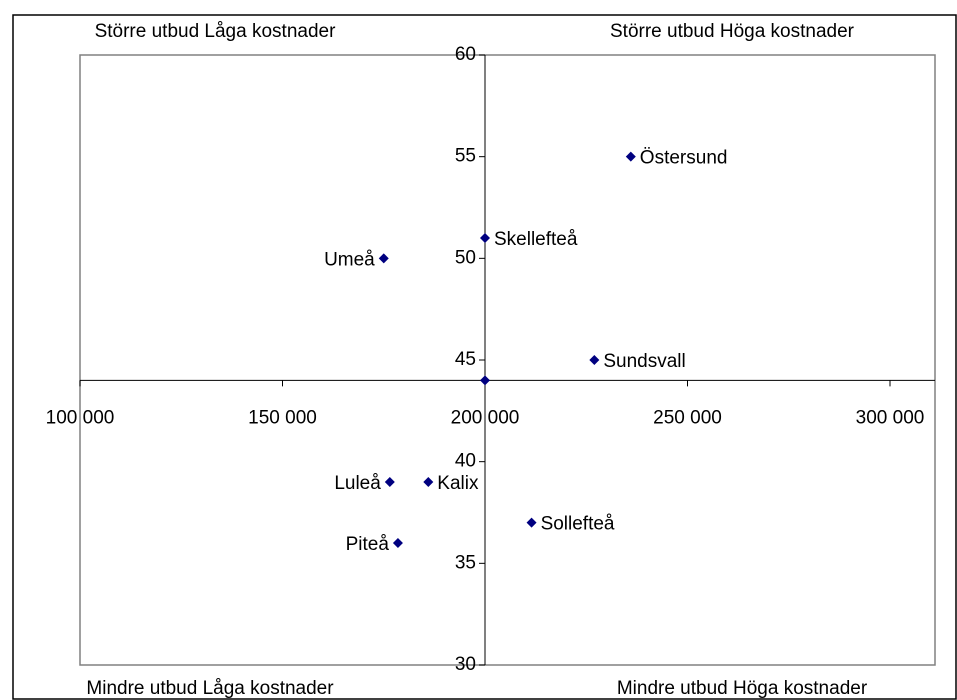 The image size is (957, 700). What do you see at coordinates (465, 359) in the screenshot?
I see `y-tick-label: 45` at bounding box center [465, 359].